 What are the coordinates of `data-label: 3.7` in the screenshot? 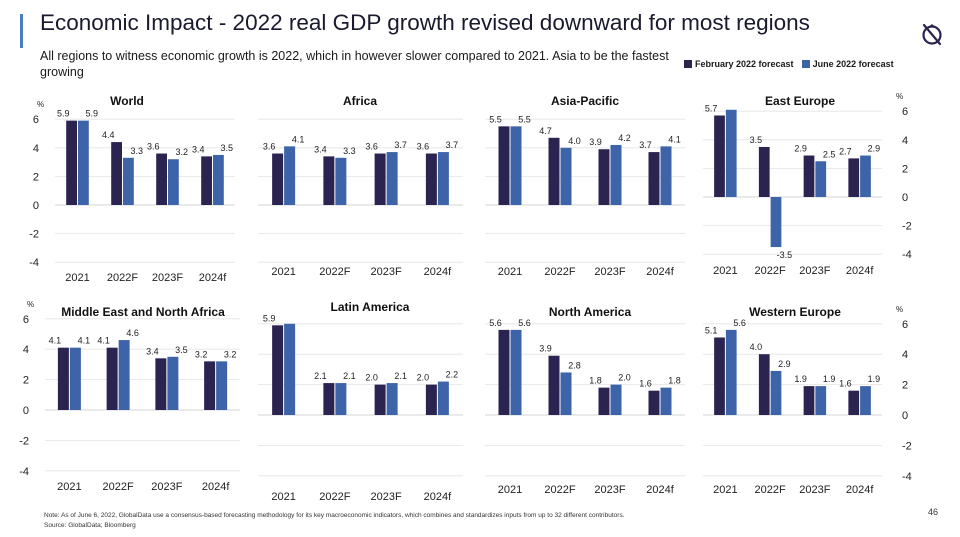 It's located at (452, 145).